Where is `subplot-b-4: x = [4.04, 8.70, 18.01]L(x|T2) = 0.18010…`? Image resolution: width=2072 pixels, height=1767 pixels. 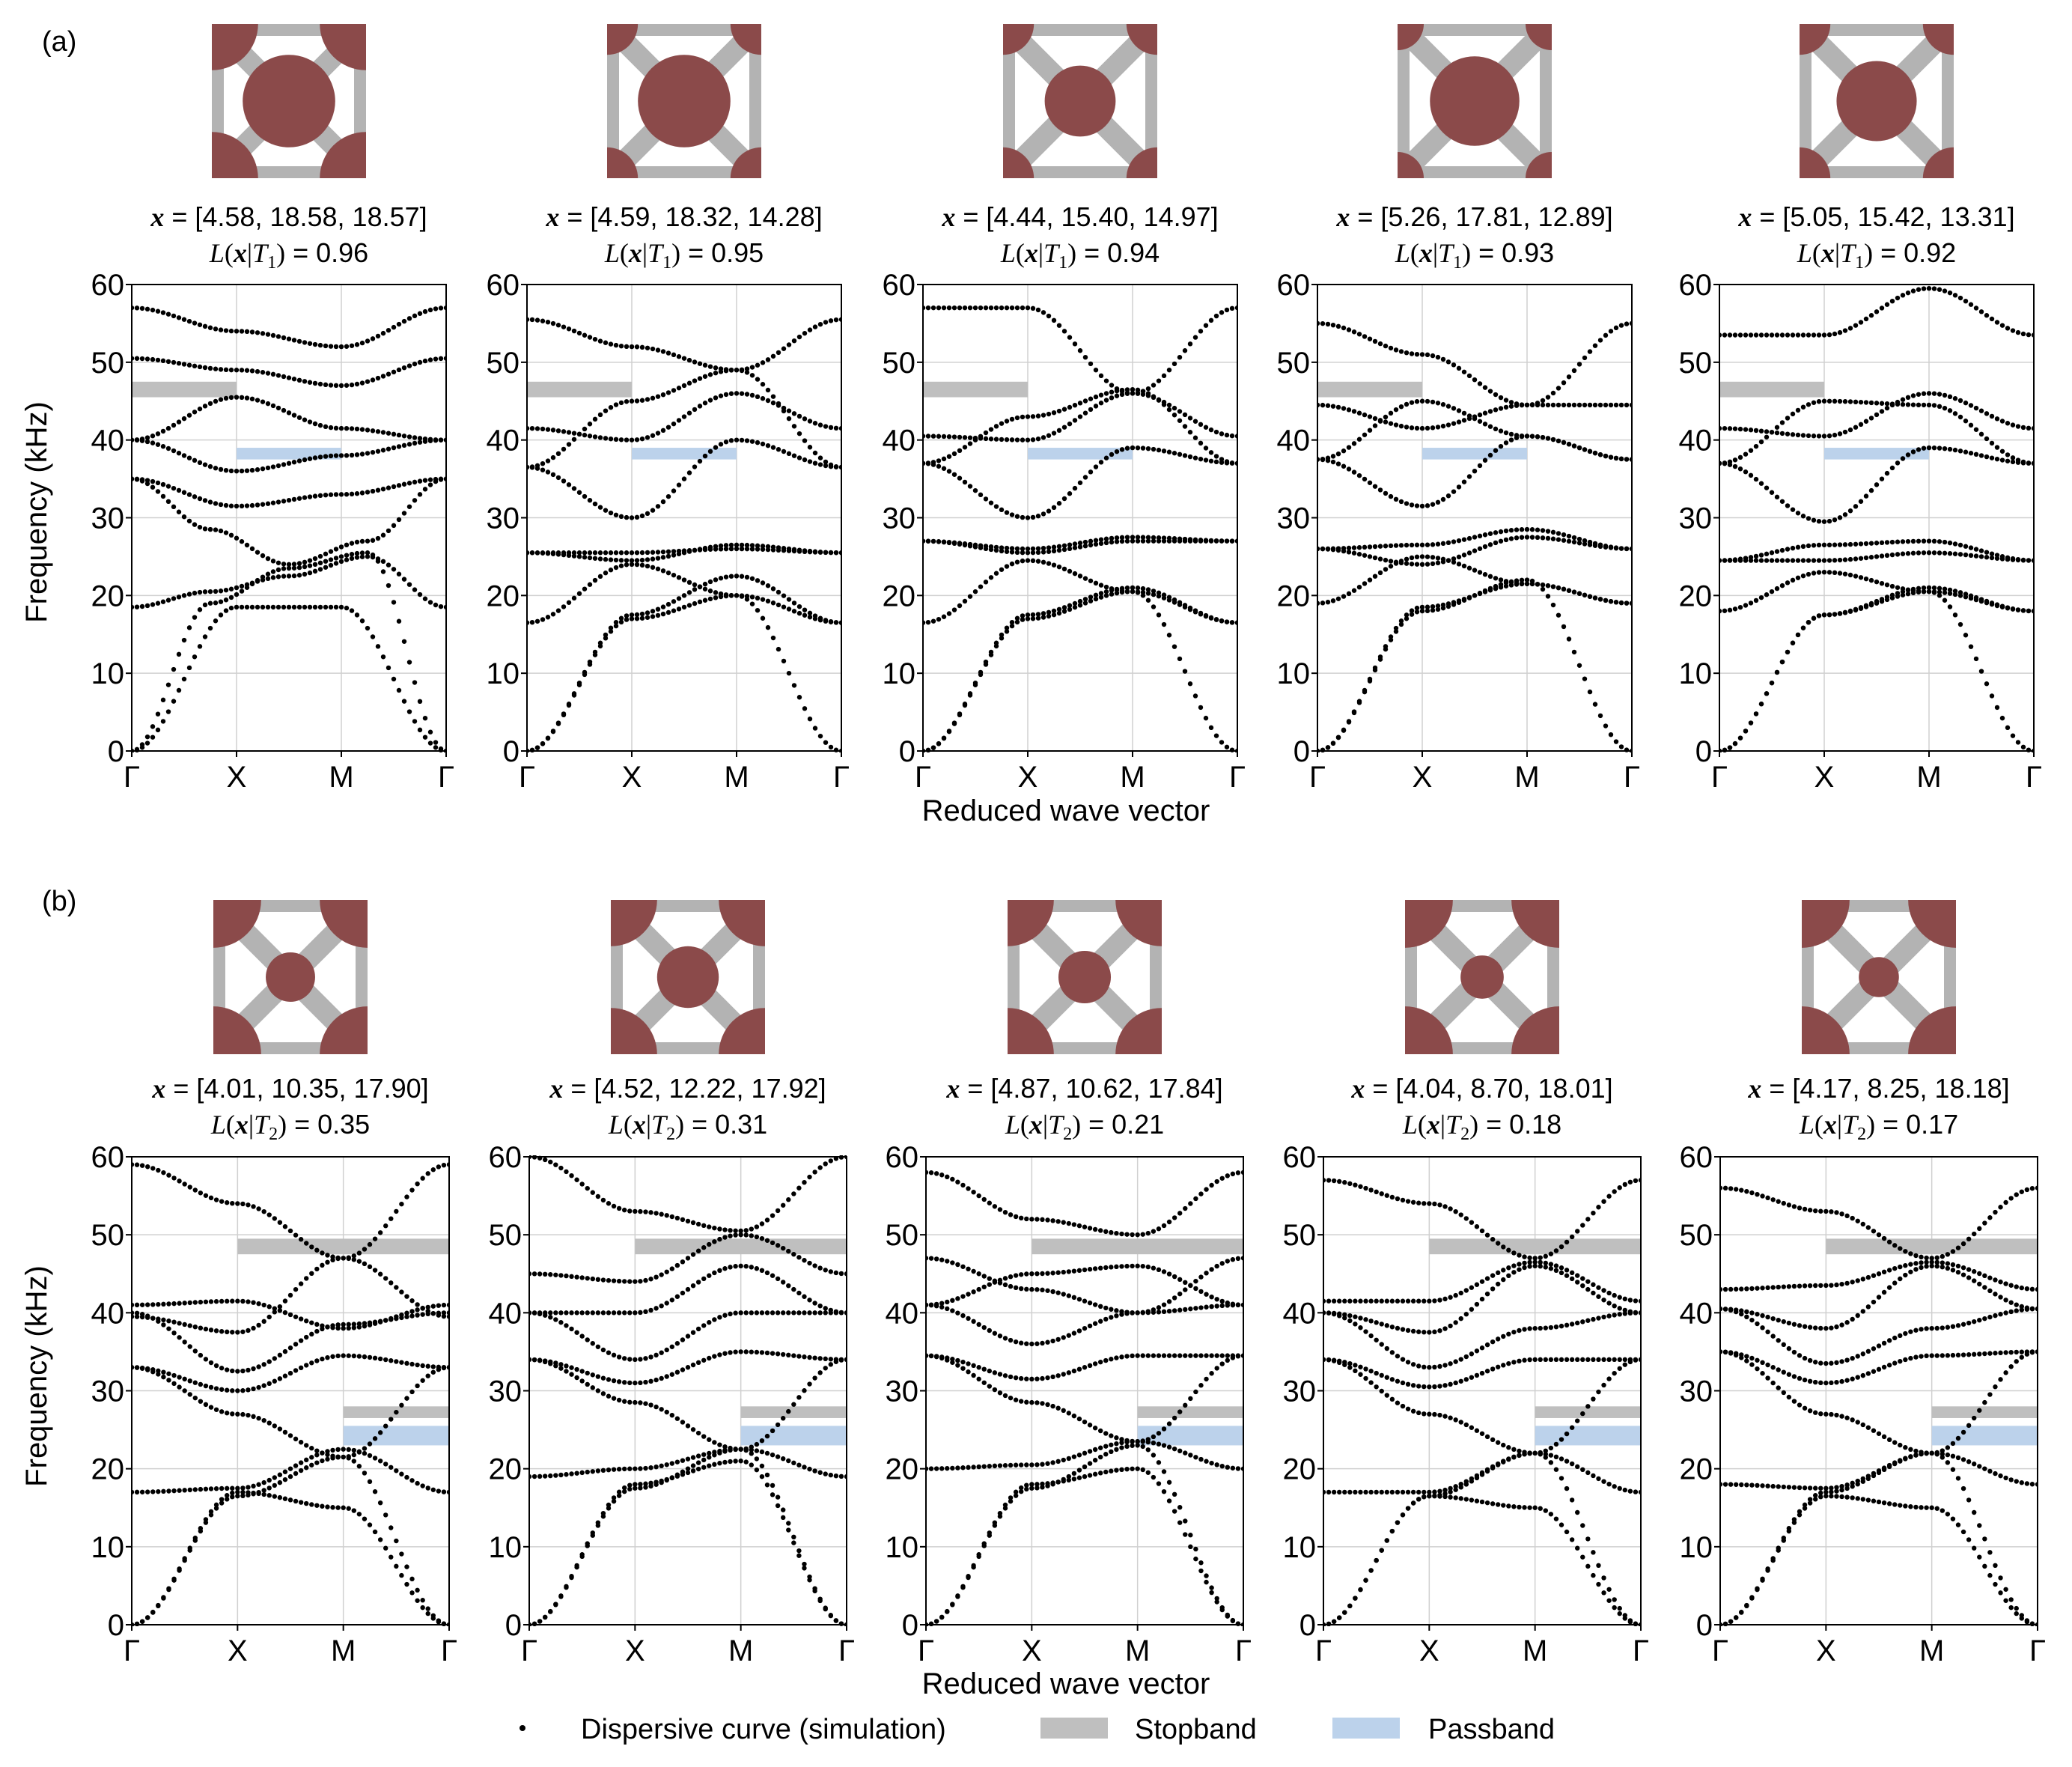
subplot-b-4: x = [4.04, 8.70, 18.01]L(x|T2) = 0.18010… is located at coordinates (1466, 1283).